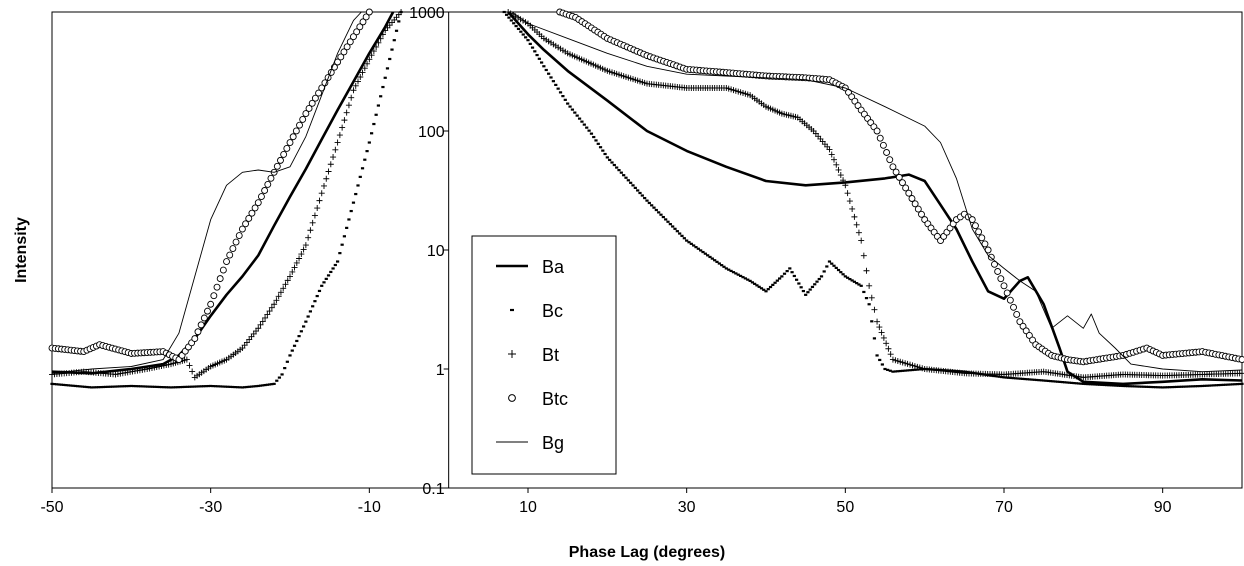 The image size is (1244, 566). What do you see at coordinates (512, 398) in the screenshot?
I see `legend-swatch` at bounding box center [512, 398].